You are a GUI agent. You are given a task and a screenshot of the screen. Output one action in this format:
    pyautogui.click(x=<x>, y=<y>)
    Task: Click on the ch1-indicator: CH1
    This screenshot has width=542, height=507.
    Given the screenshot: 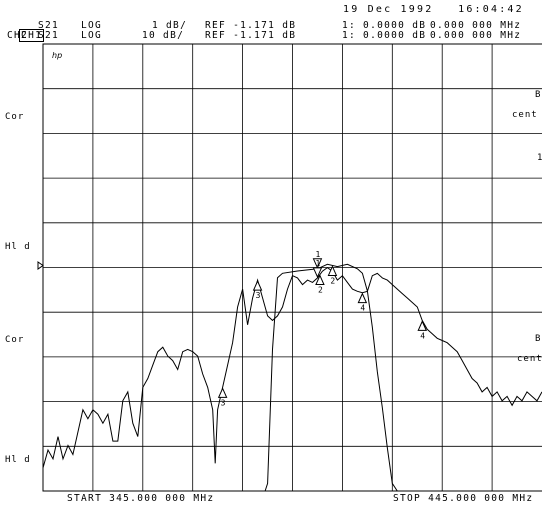 What is the action you would take?
    pyautogui.click(x=32, y=35)
    